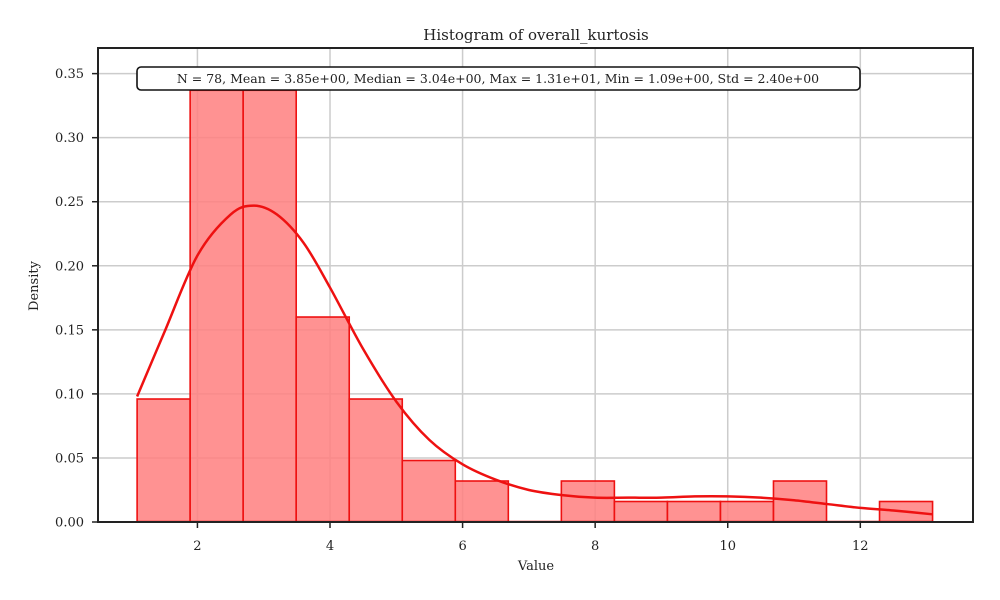  I want to click on y-tick-label: 0.25, so click(69, 202).